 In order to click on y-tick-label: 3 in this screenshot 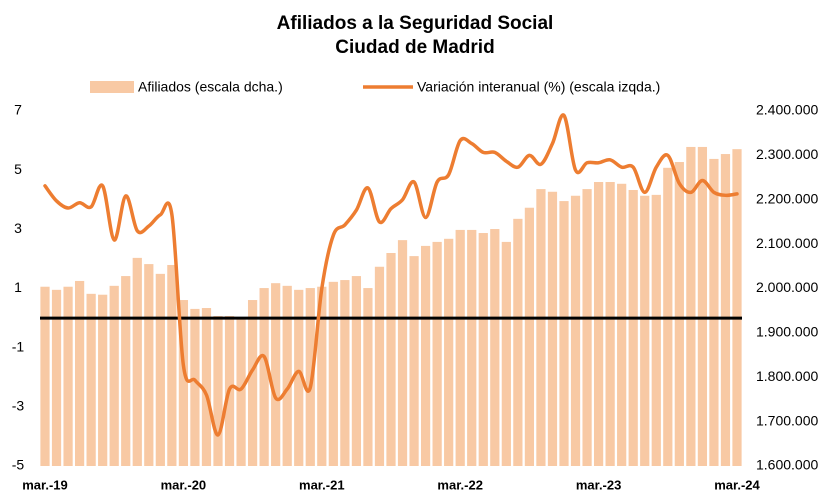, I will do `click(18, 228)`.